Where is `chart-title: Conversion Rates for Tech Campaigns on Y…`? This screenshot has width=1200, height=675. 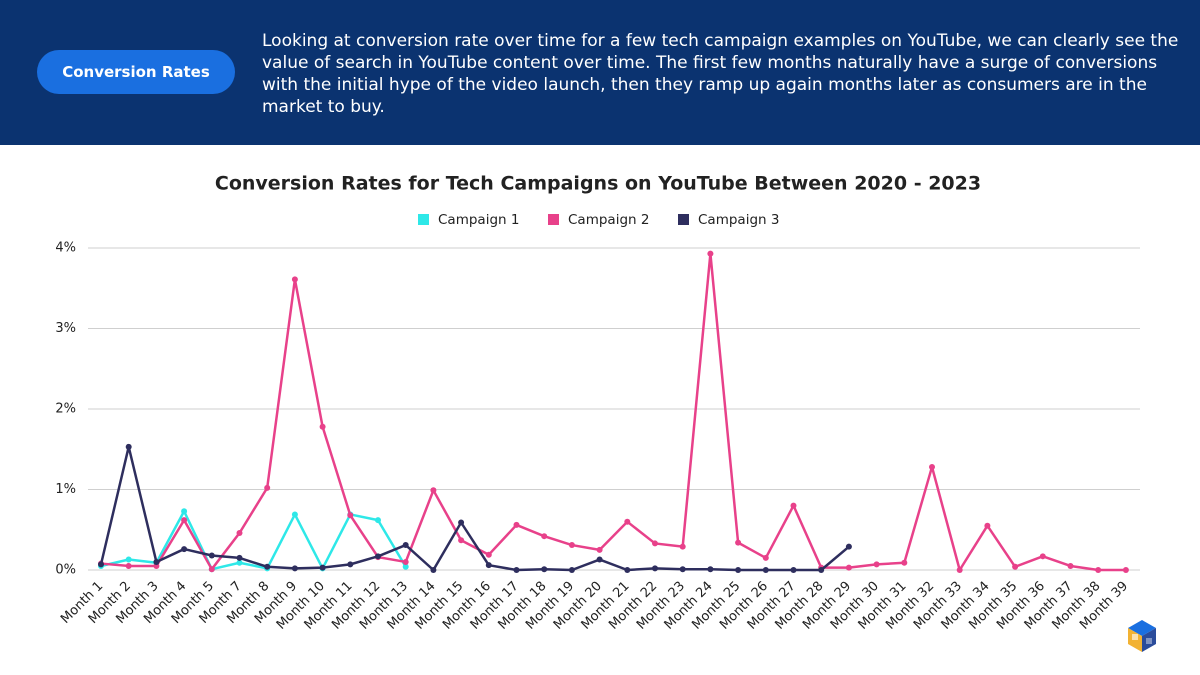
chart-title: Conversion Rates for Tech Campaigns on Y… is located at coordinates (598, 184).